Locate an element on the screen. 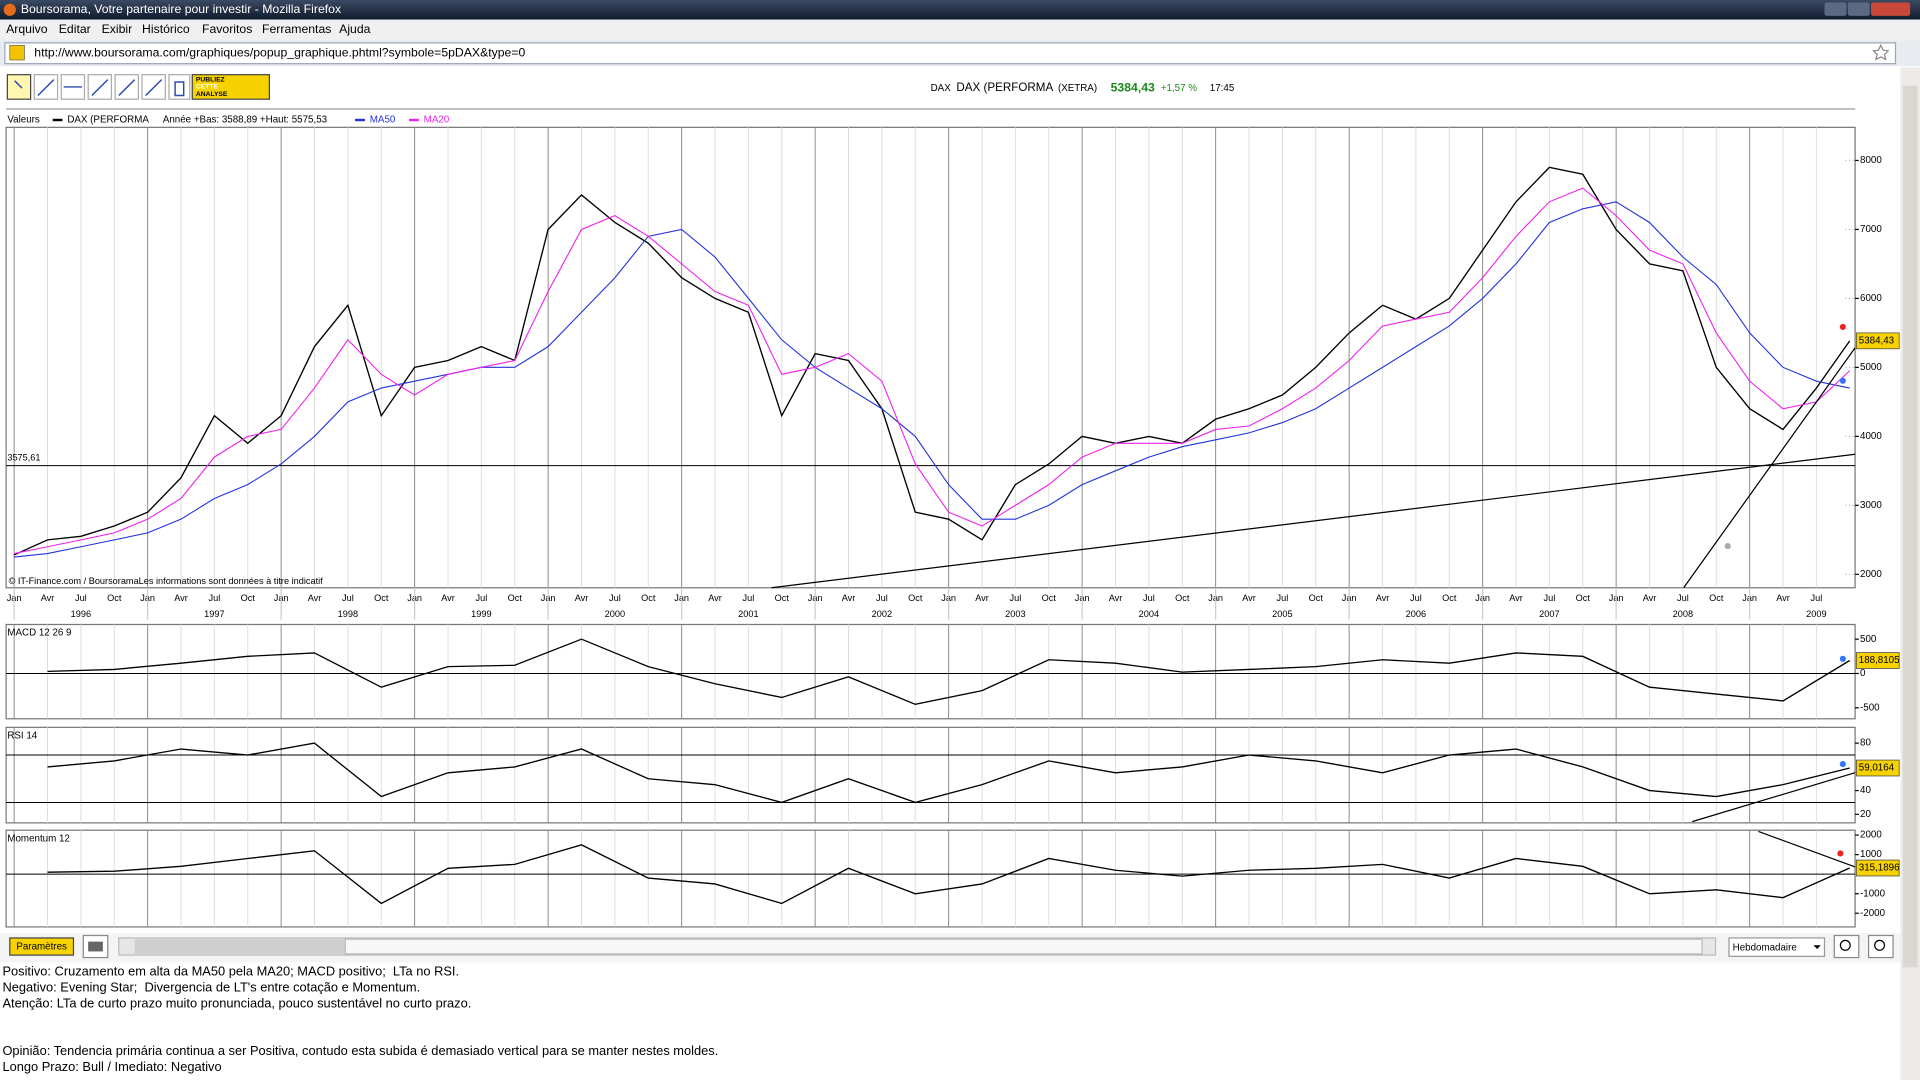 The width and height of the screenshot is (1920, 1080). publish-button is located at coordinates (230, 87).